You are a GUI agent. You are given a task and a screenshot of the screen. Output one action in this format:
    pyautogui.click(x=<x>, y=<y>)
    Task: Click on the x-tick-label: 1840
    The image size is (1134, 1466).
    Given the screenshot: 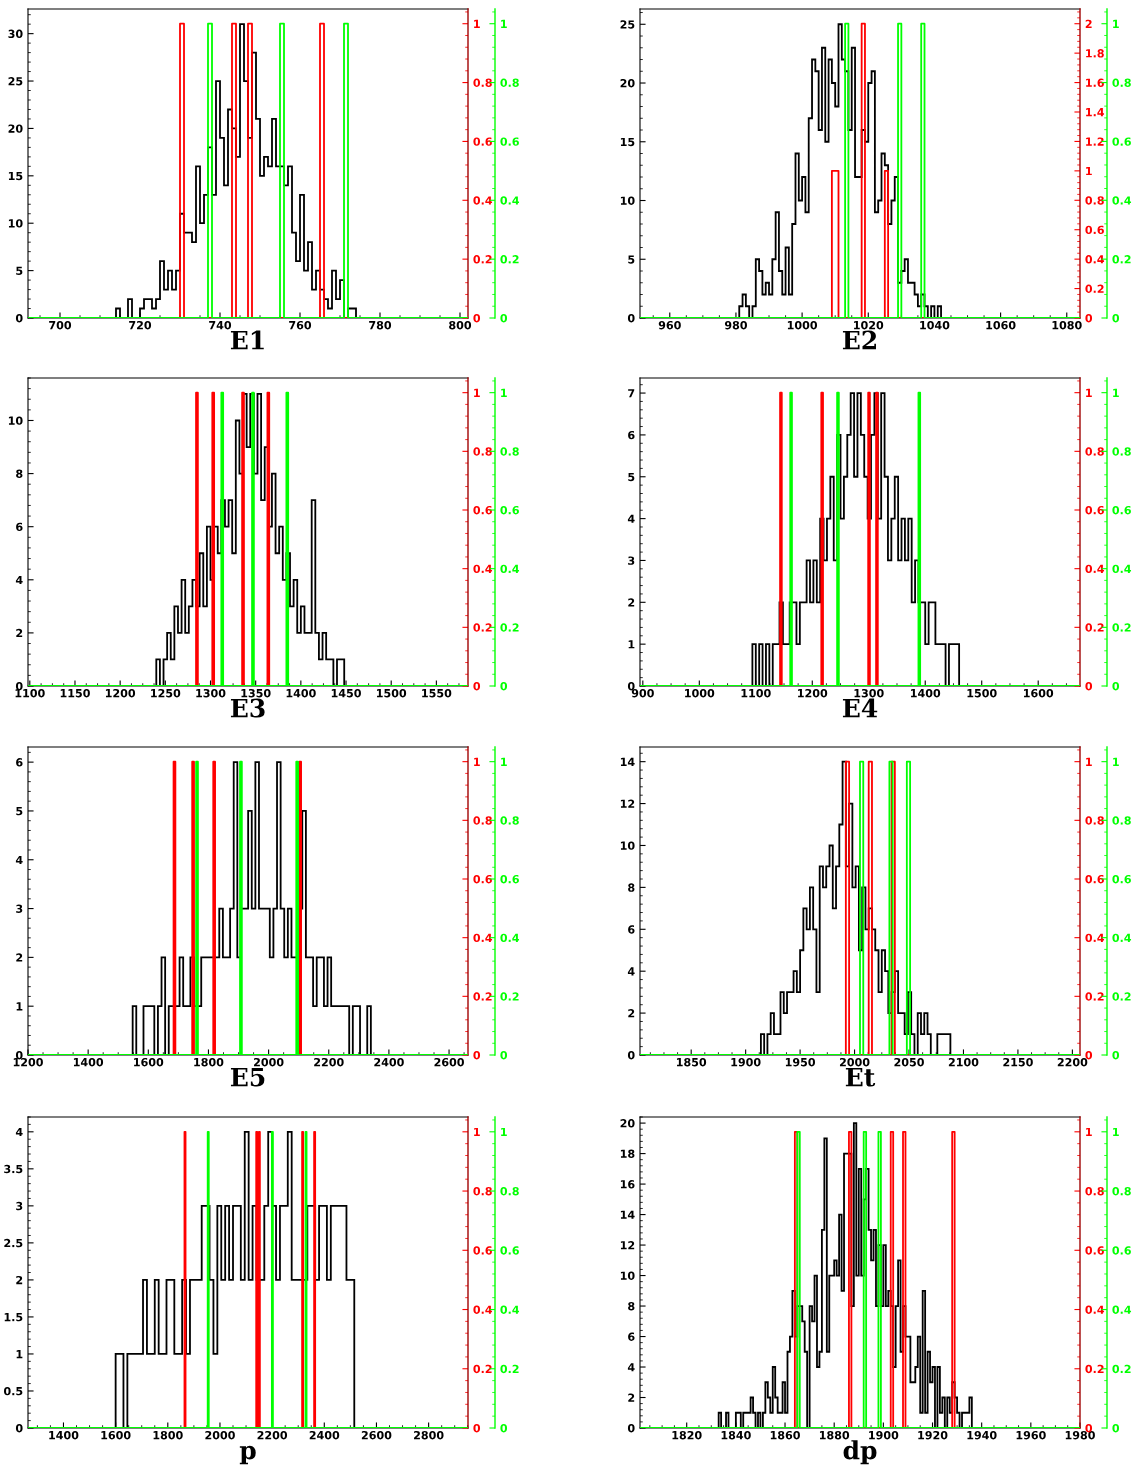 What is the action you would take?
    pyautogui.click(x=736, y=1435)
    